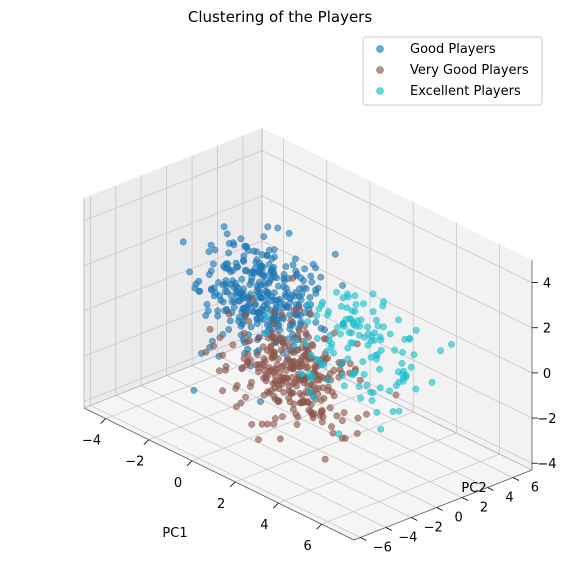 This screenshot has height=579, width=563. I want to click on chart-title: Clustering of the Players, so click(280, 17).